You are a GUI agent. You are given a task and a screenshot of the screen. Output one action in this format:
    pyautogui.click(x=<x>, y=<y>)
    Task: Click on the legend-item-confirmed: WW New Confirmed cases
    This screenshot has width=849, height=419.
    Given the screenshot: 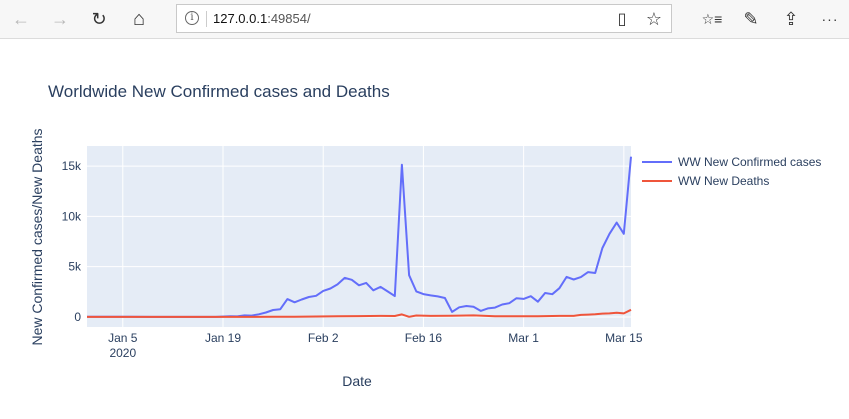 What is the action you would take?
    pyautogui.click(x=731, y=162)
    